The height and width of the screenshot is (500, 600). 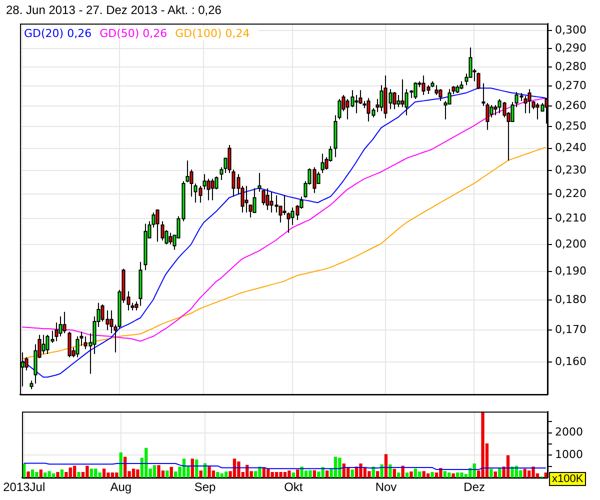 I want to click on y-tick-label: 2000, so click(x=569, y=432).